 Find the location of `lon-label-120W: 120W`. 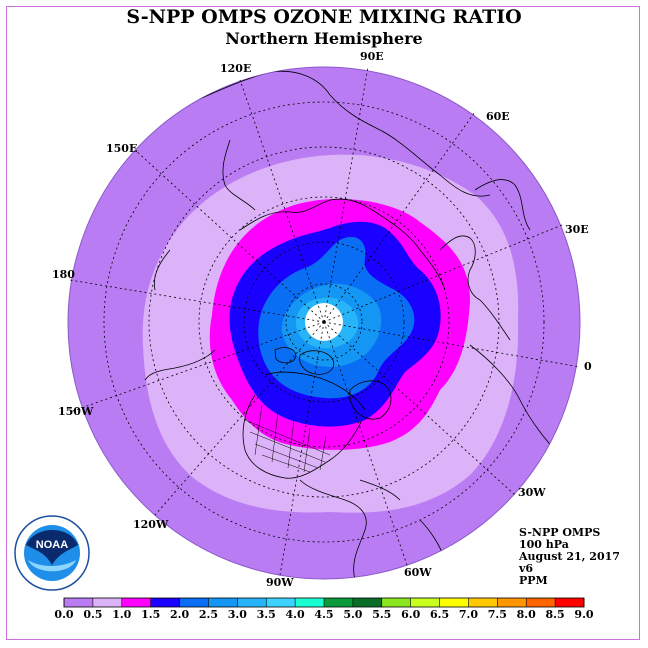

lon-label-120W: 120W is located at coordinates (151, 524).